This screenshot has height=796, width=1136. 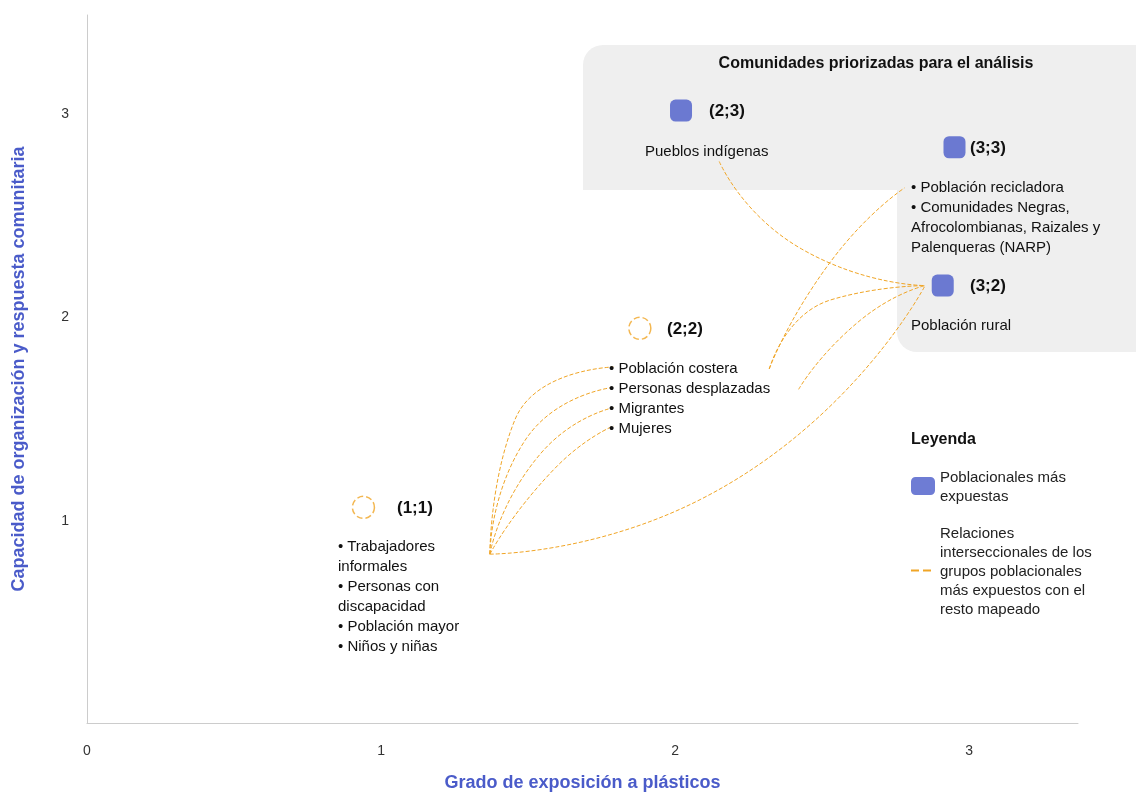 I want to click on y-tick-label: 2, so click(x=65, y=316).